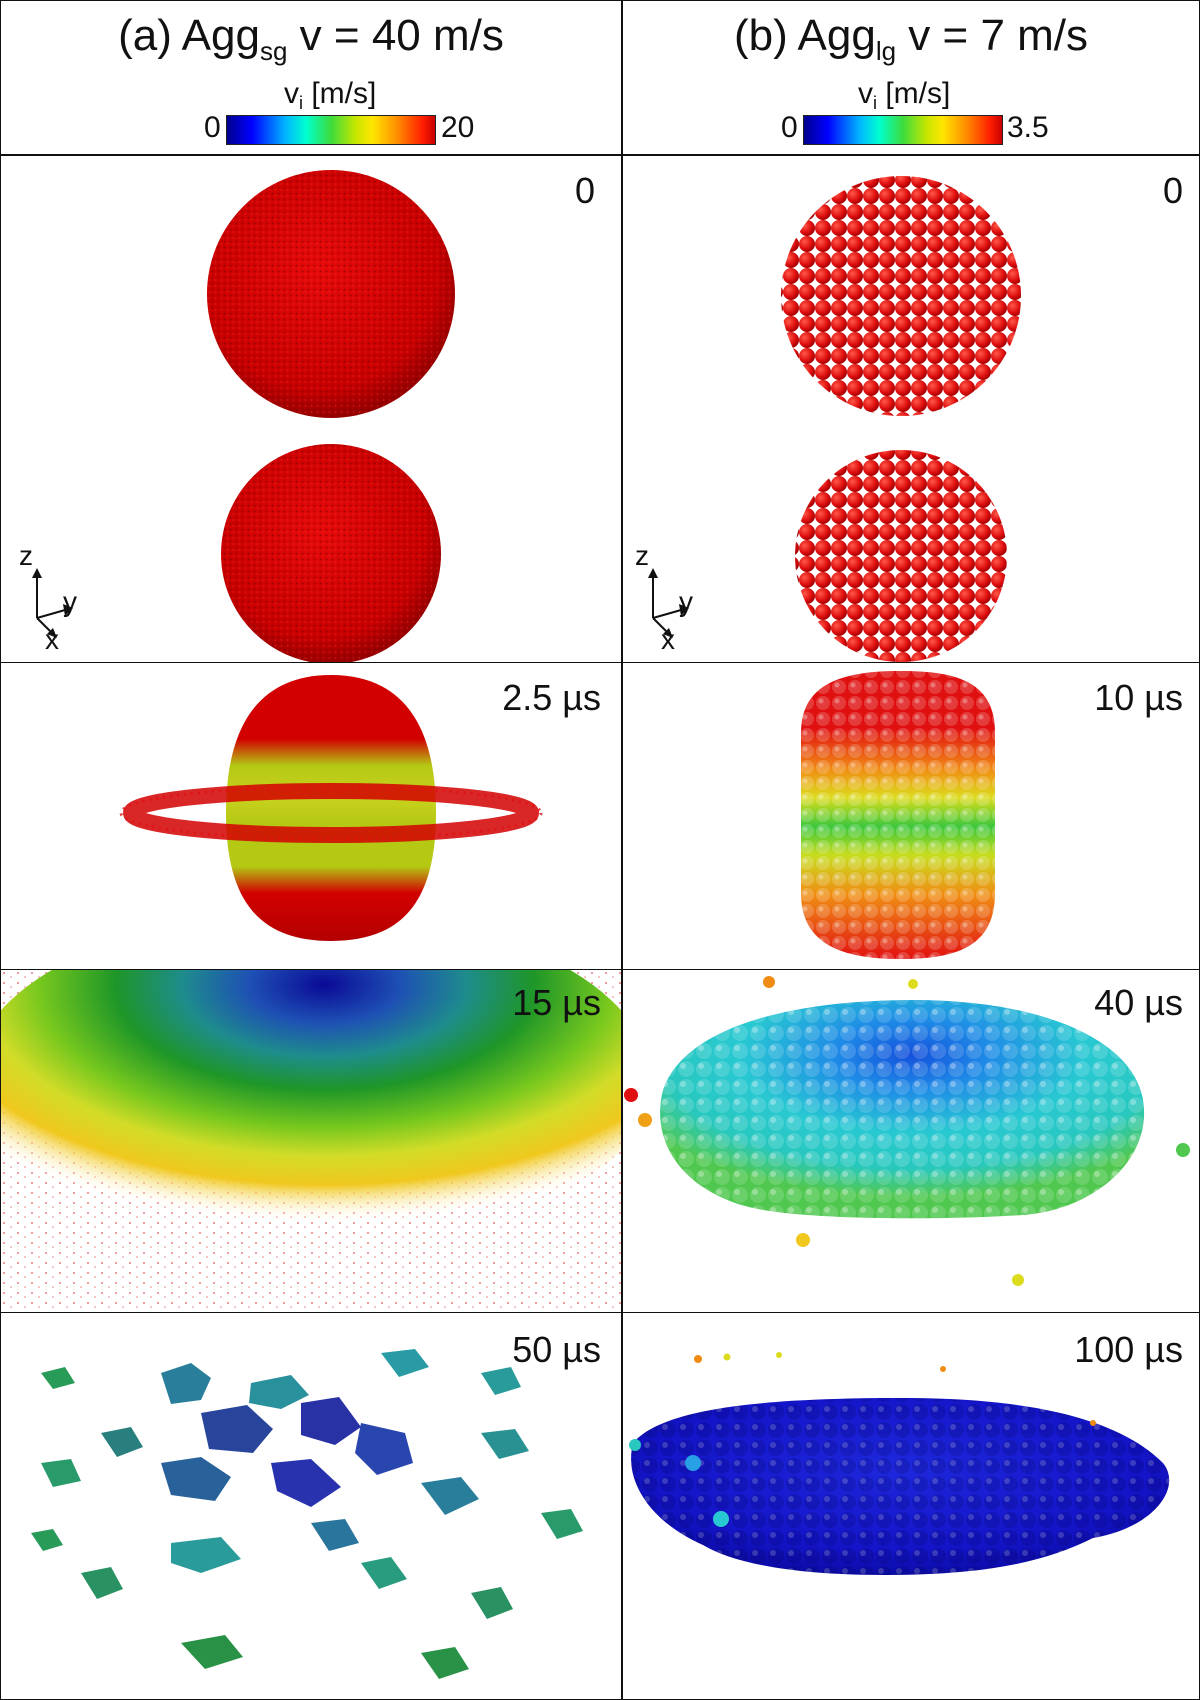 This screenshot has width=1200, height=1700. What do you see at coordinates (901, 419) in the screenshot?
I see `panel-b-t0-image` at bounding box center [901, 419].